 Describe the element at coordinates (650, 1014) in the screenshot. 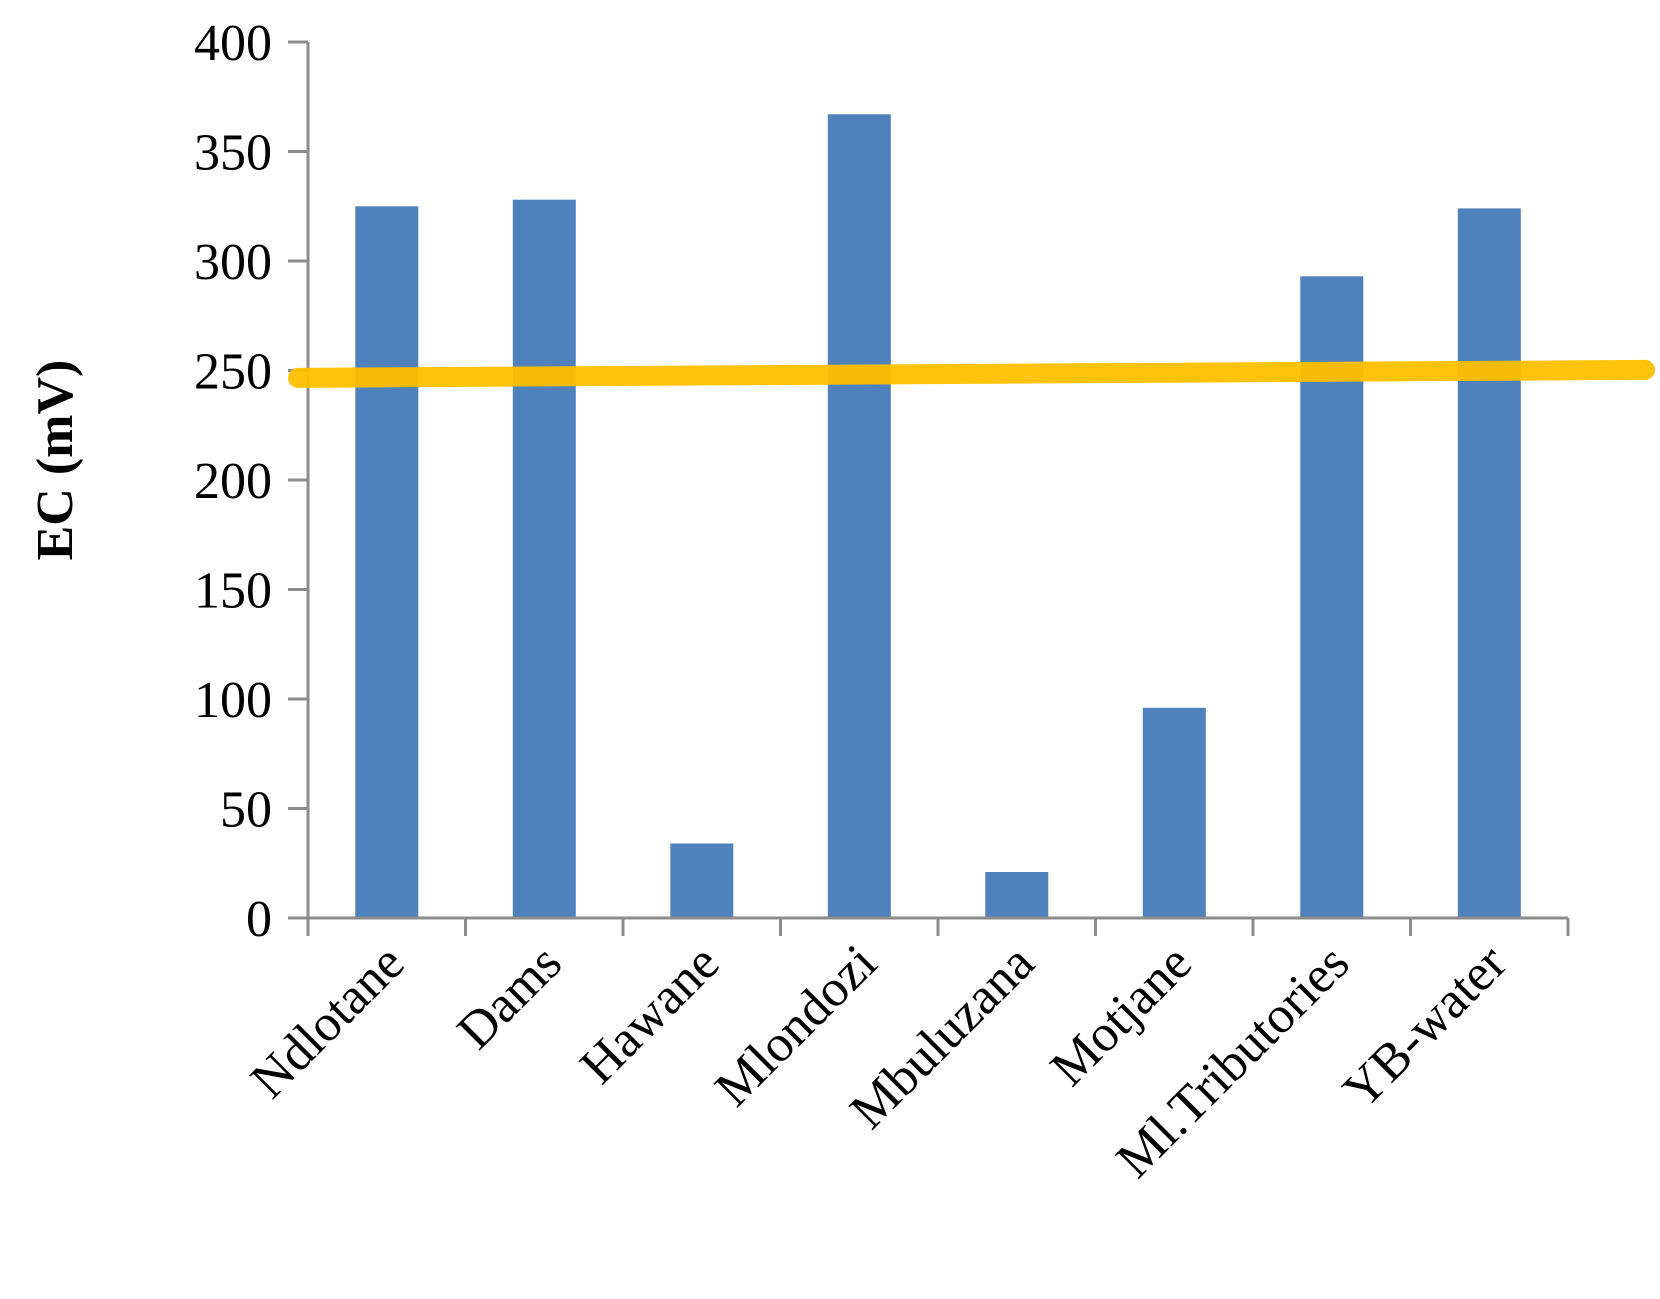

I see `x-tick-label: Hawane` at that location.